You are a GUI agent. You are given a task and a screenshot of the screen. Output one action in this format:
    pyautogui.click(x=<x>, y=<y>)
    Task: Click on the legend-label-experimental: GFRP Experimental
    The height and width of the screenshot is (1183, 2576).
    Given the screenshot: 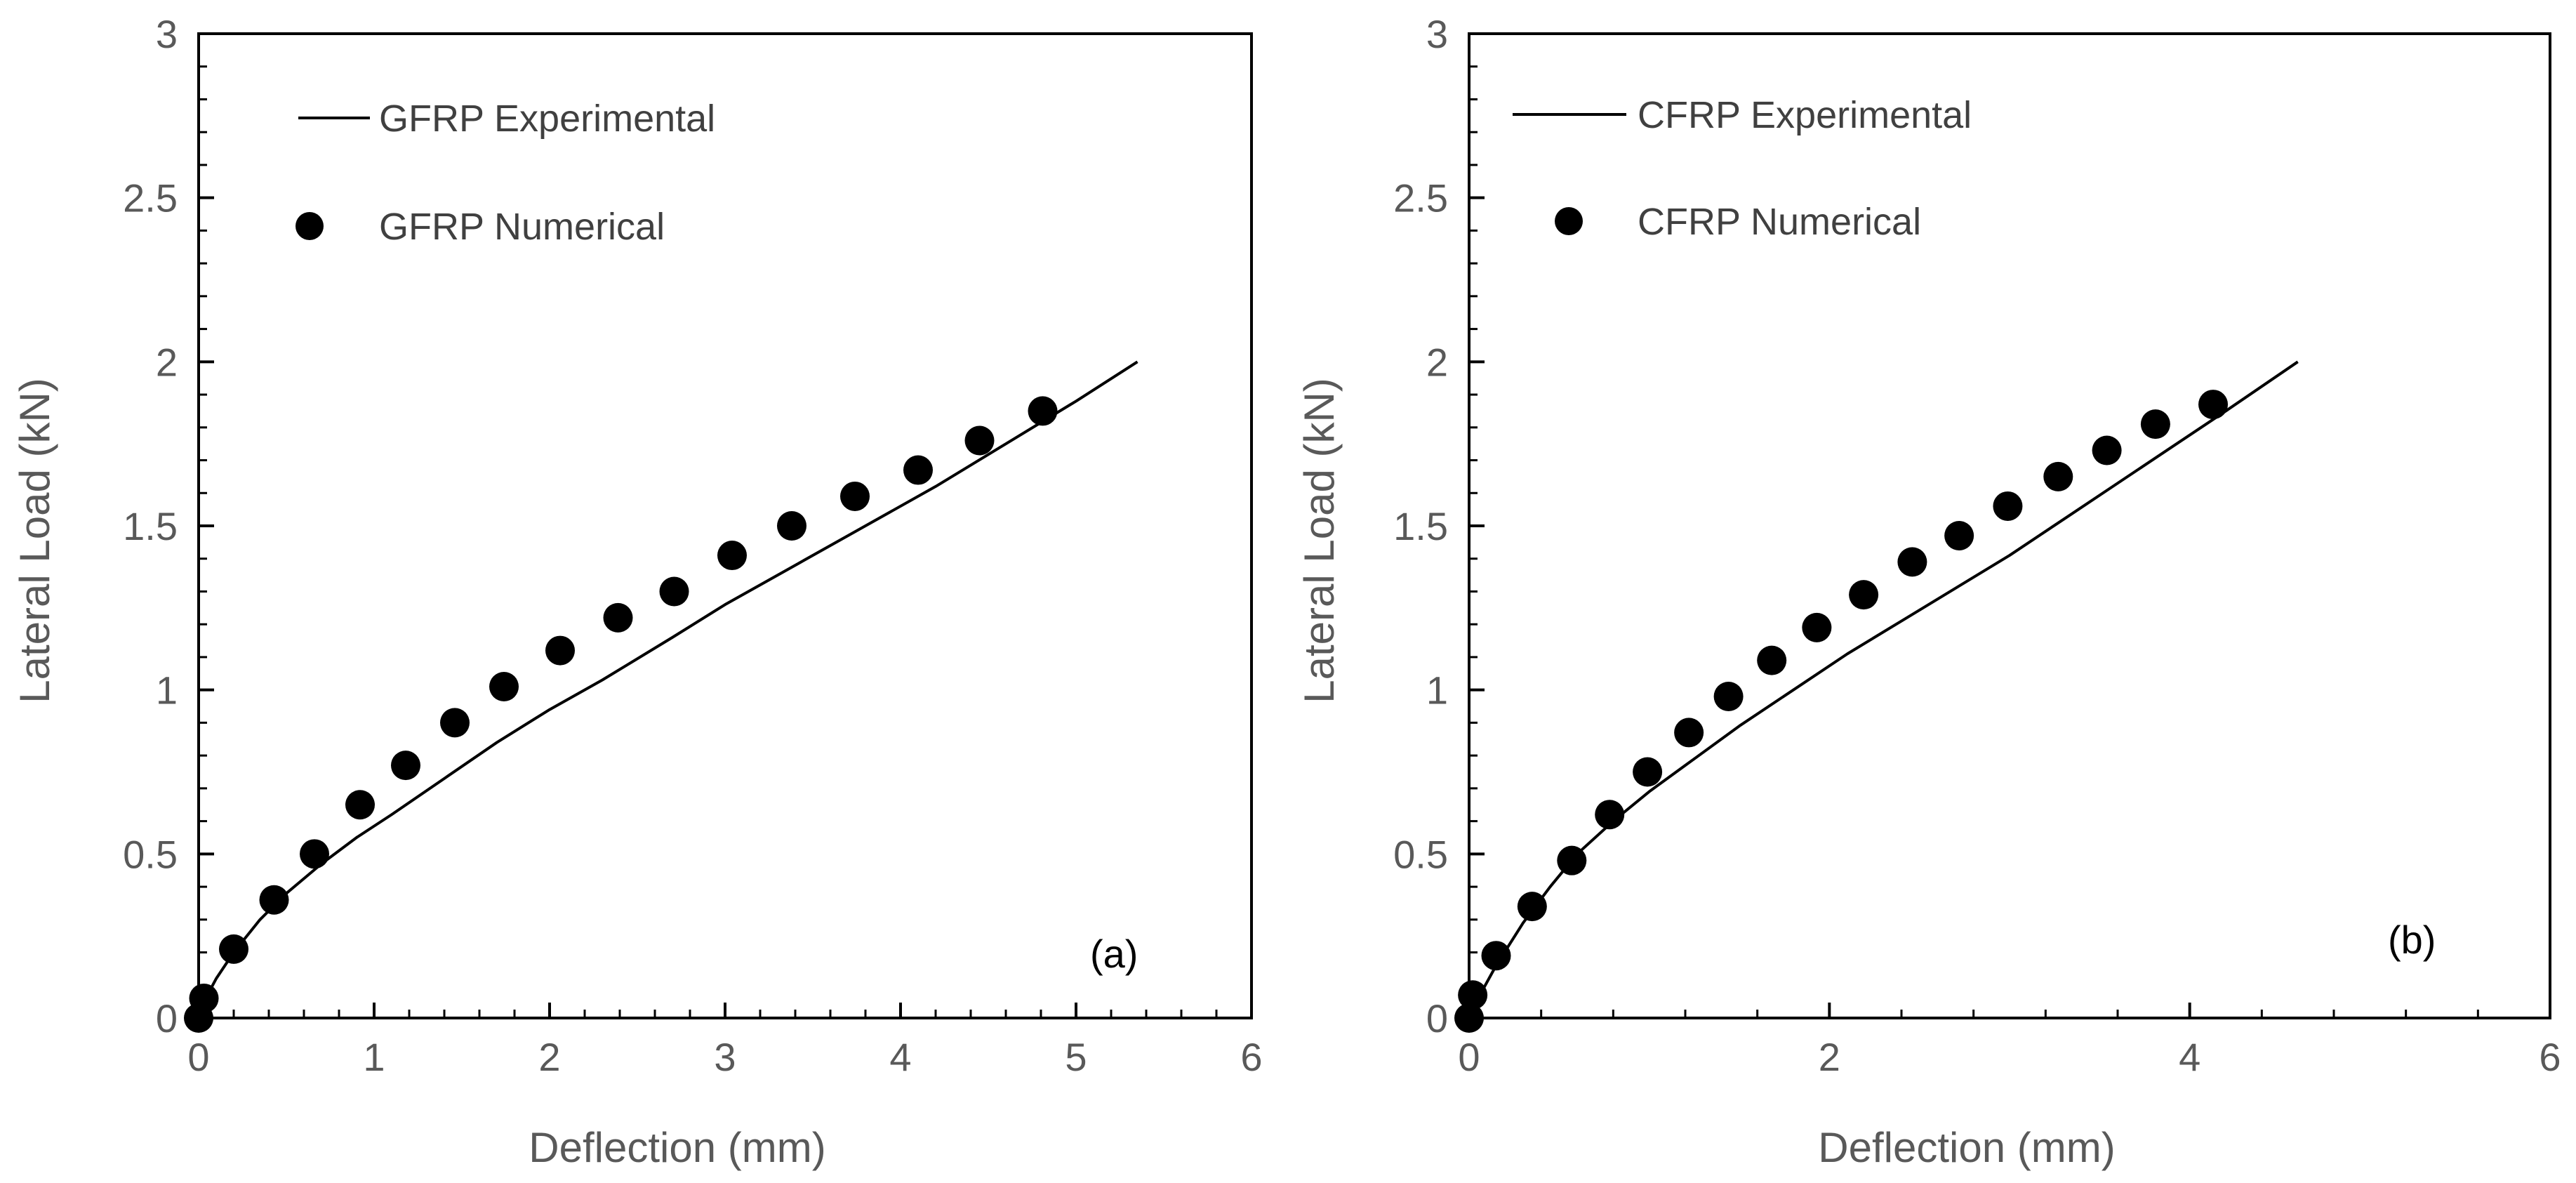 What is the action you would take?
    pyautogui.click(x=547, y=119)
    